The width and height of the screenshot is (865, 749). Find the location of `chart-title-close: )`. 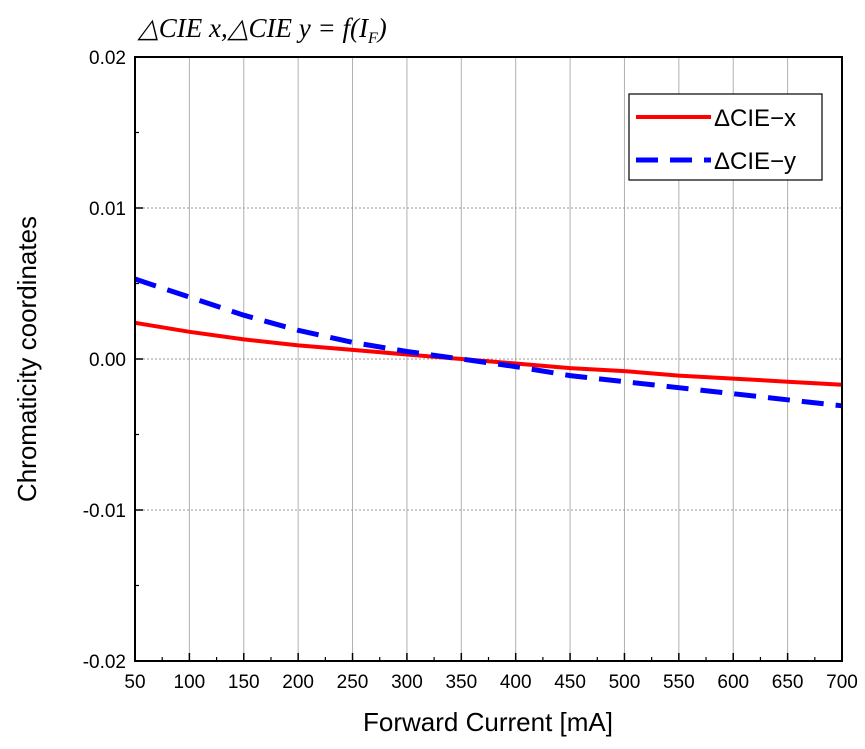

chart-title-close: ) is located at coordinates (381, 28).